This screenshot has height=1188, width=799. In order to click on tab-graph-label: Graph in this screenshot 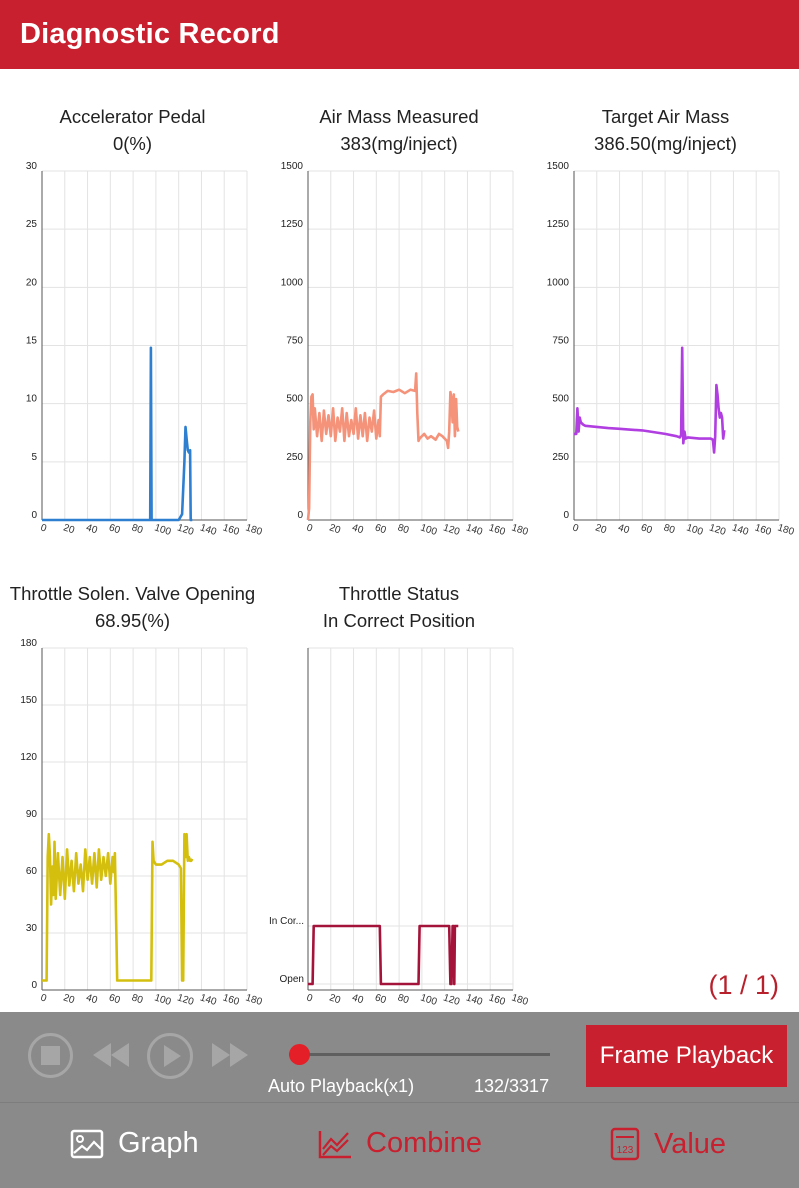, I will do `click(158, 1143)`.